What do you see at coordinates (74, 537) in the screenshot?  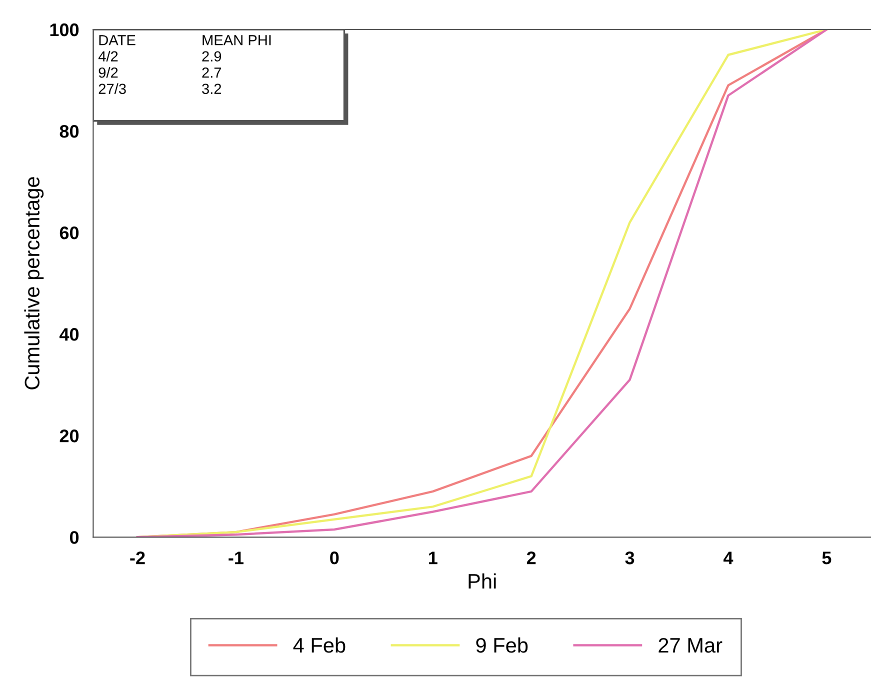 I see `y-tick-label: 0` at bounding box center [74, 537].